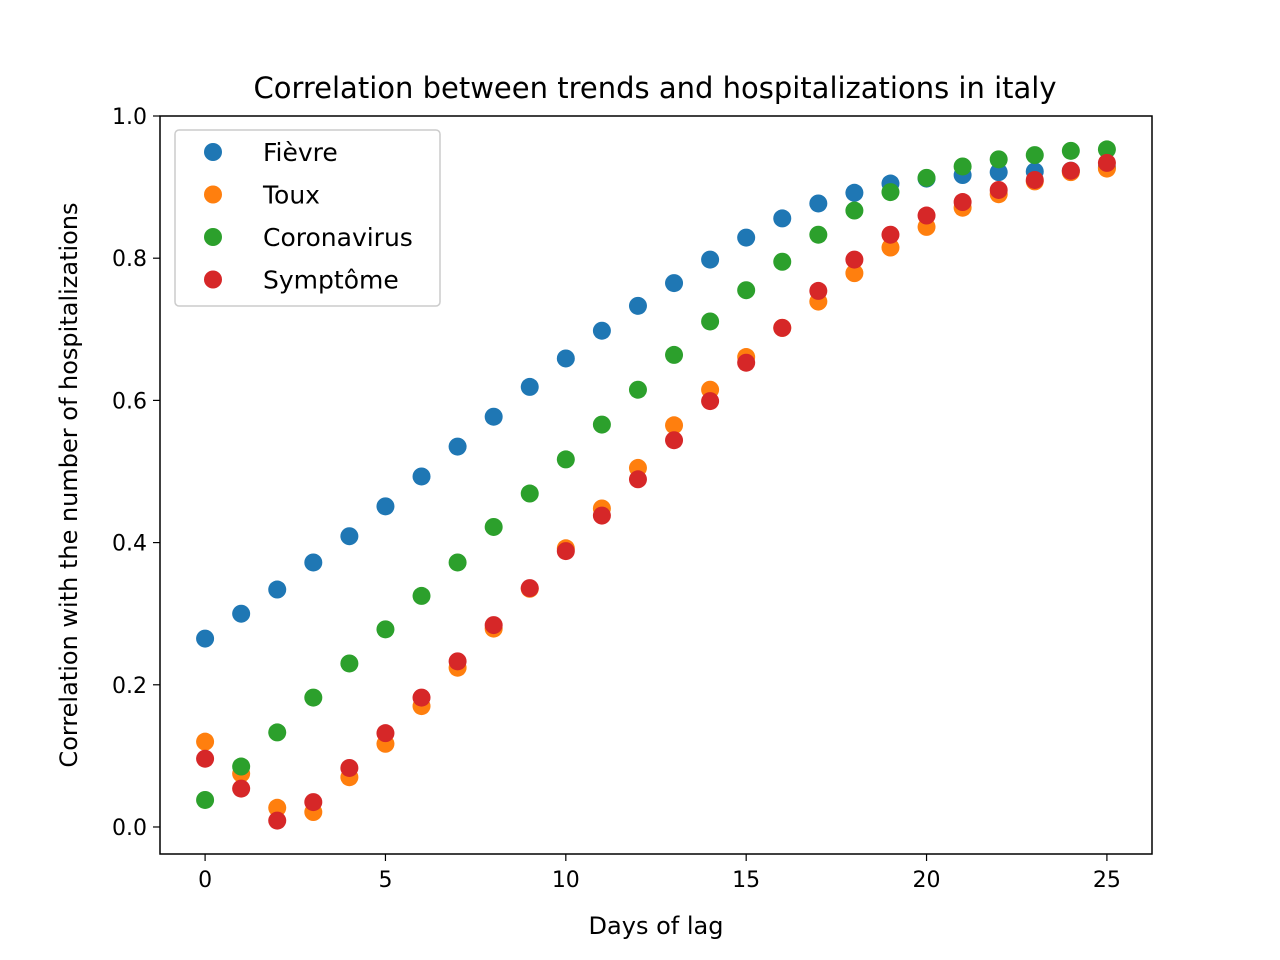  I want to click on x-tick-label: 5, so click(385, 880).